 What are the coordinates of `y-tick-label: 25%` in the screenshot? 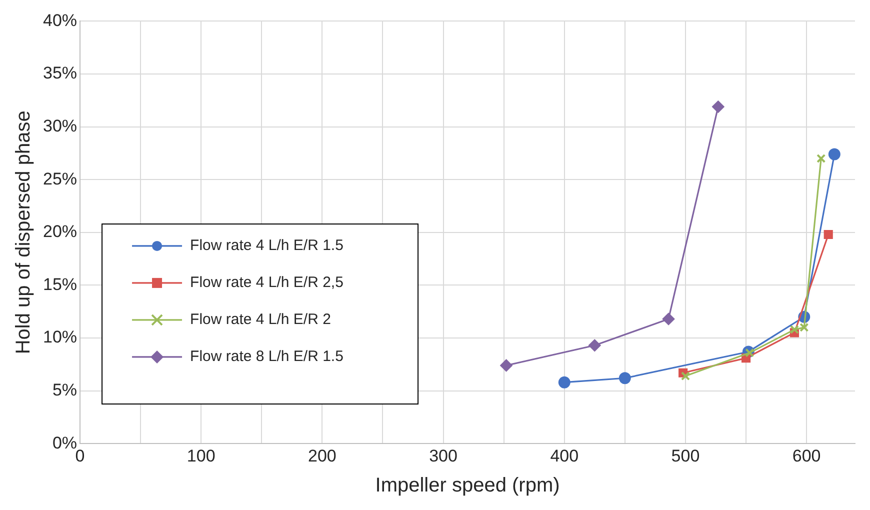 It's located at (60, 178).